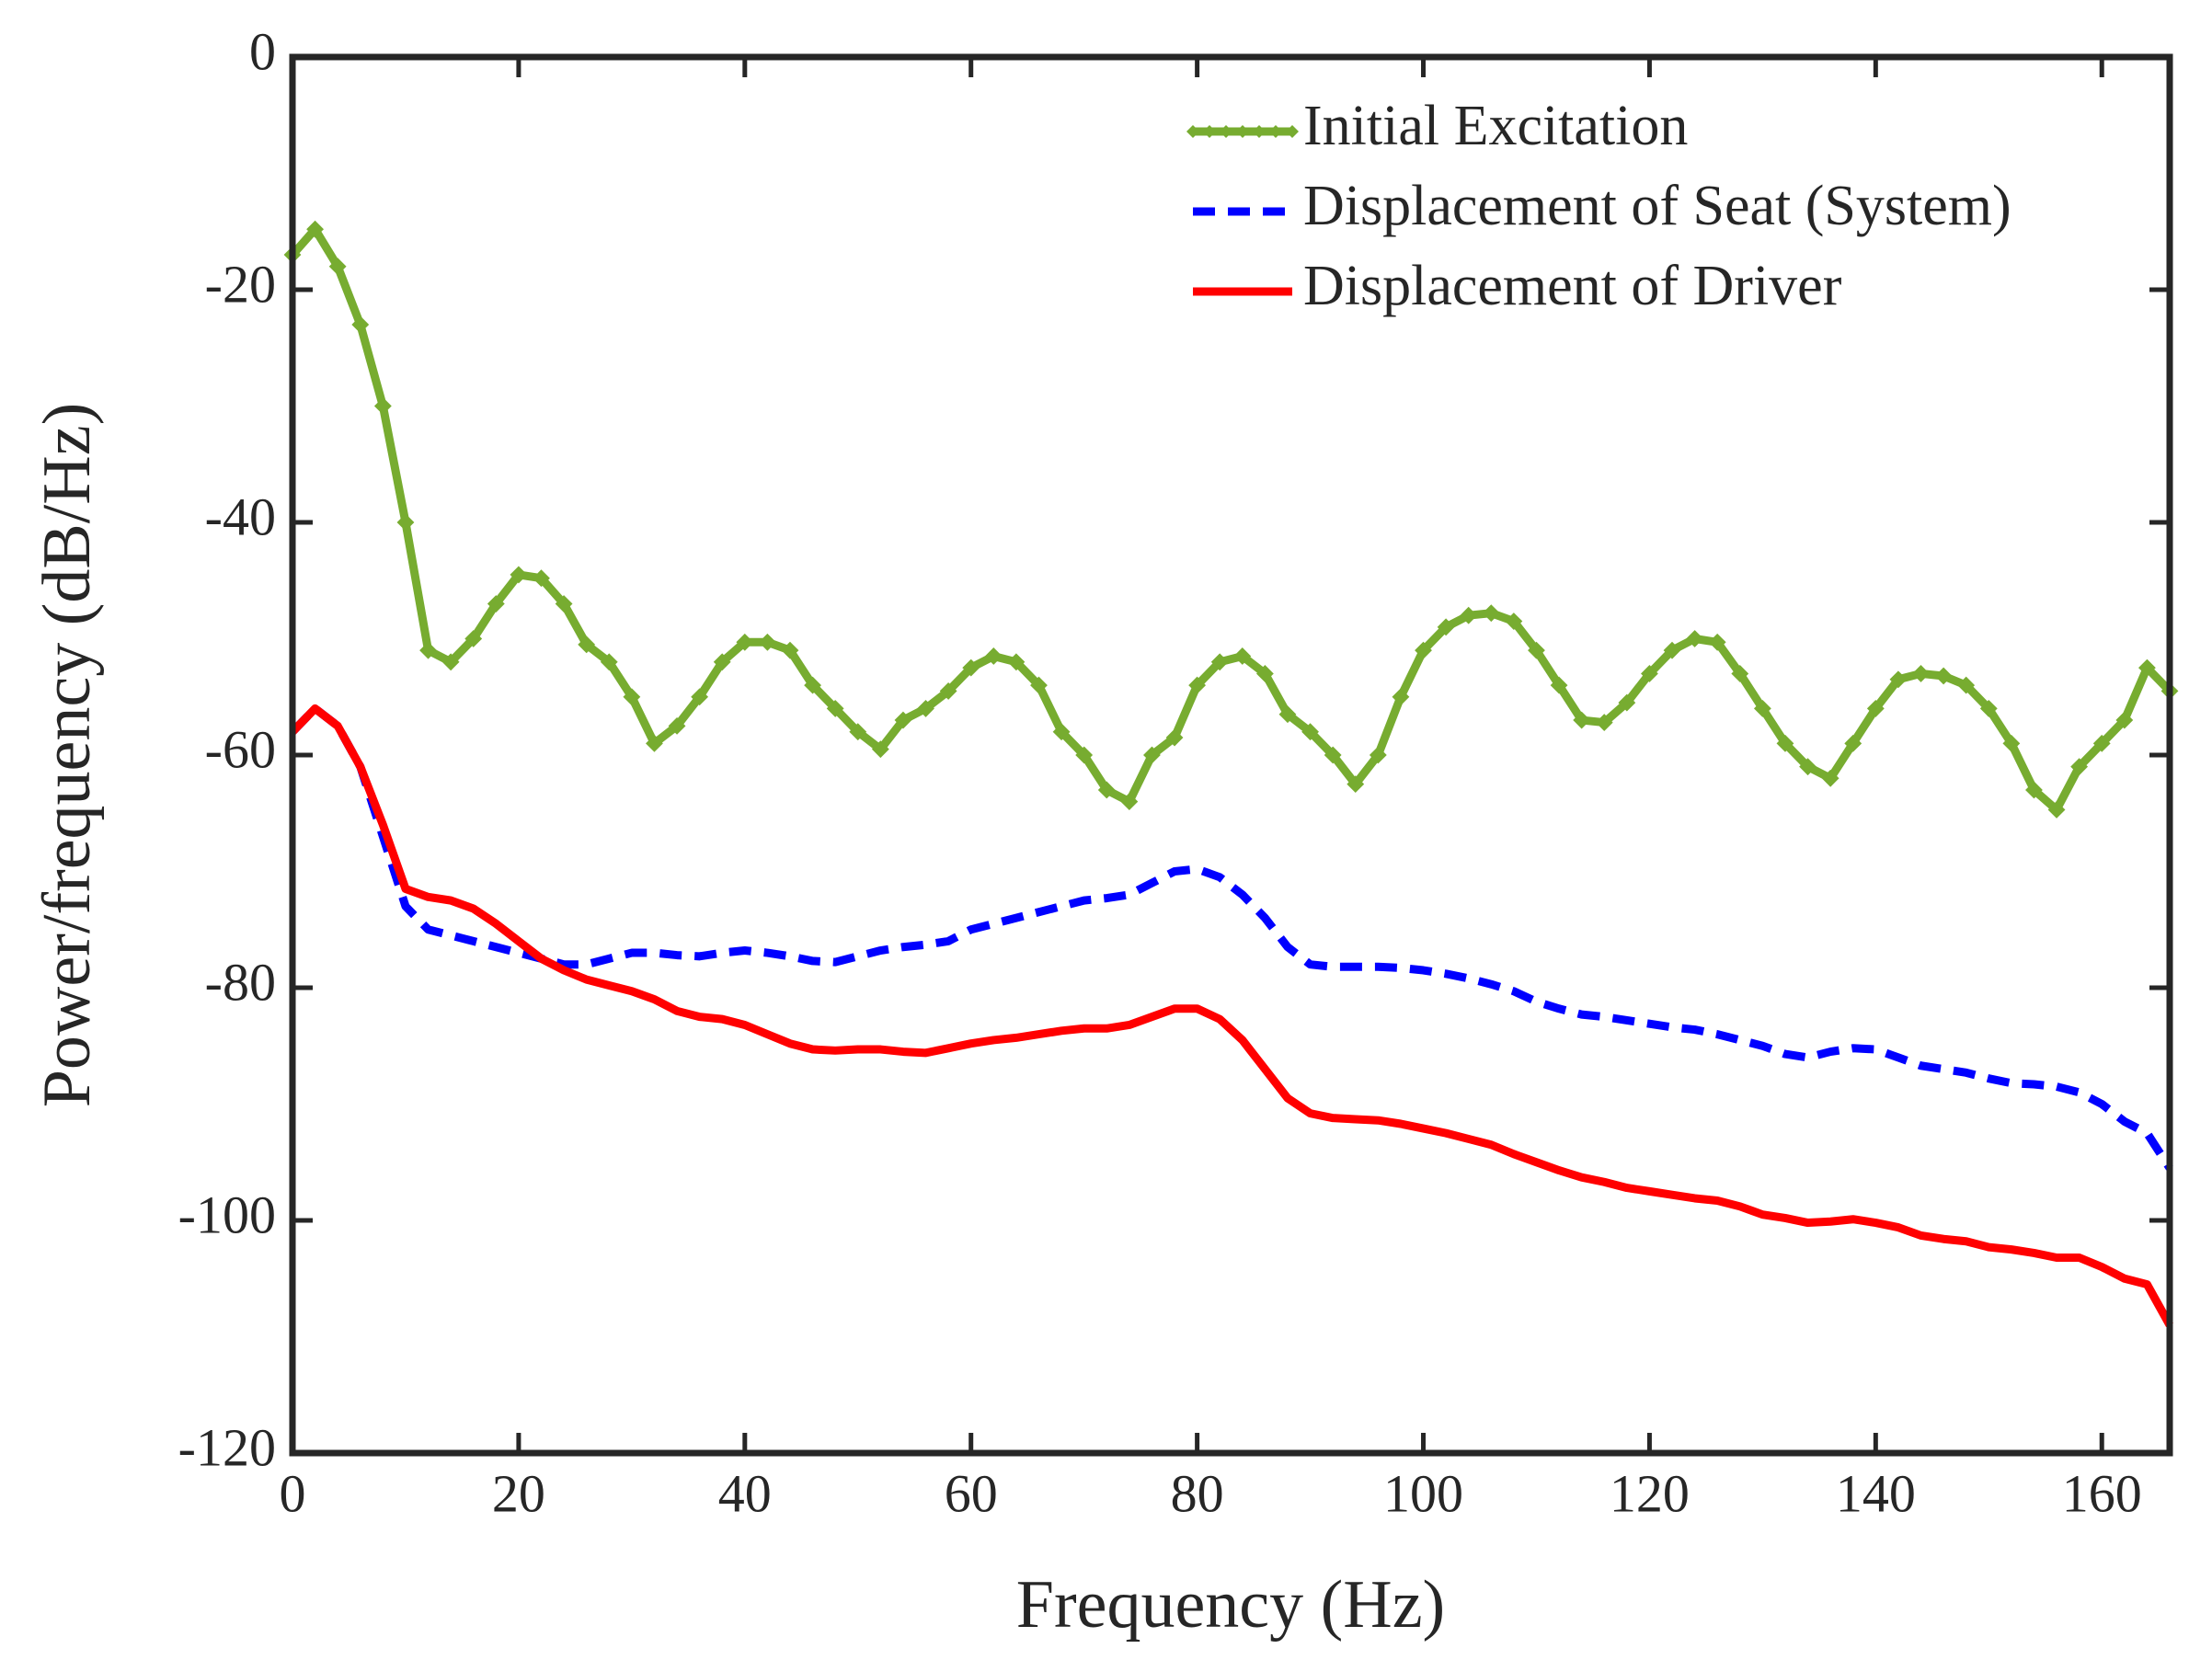 Image resolution: width=2212 pixels, height=1660 pixels. I want to click on legend-label: Displacement of Driver, so click(1573, 286).